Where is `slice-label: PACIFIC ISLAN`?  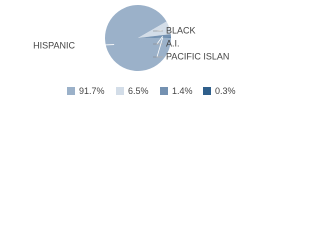 slice-label: PACIFIC ISLAN is located at coordinates (197, 56).